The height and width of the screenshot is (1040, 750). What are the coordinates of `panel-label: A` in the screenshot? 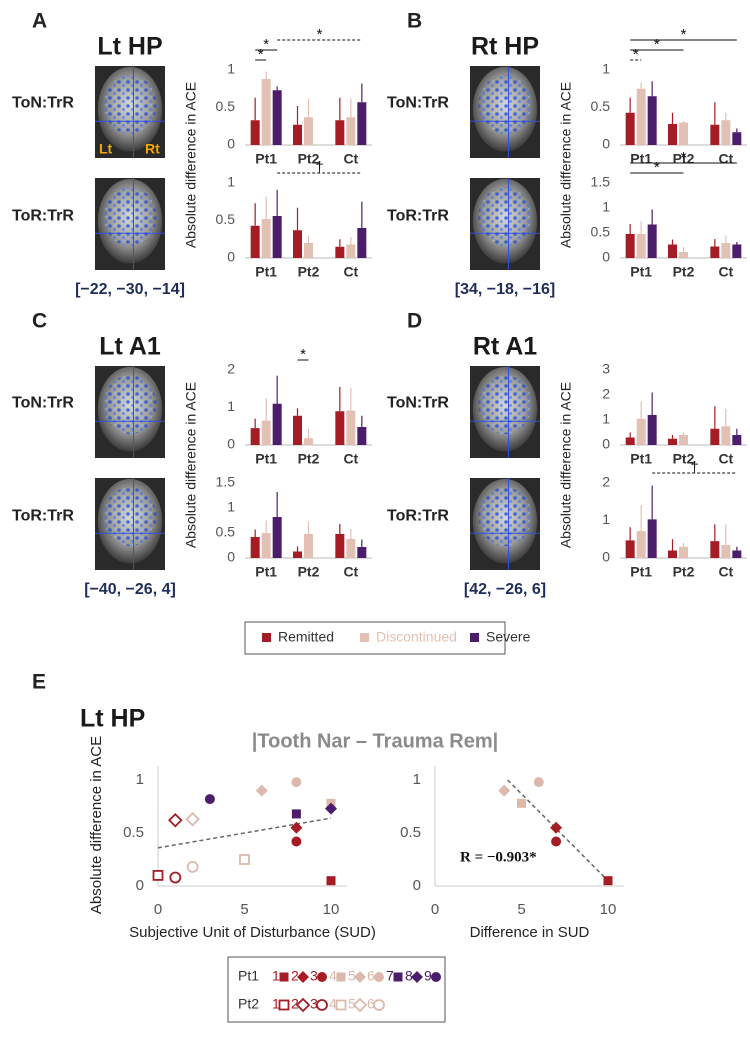 It's located at (39, 21).